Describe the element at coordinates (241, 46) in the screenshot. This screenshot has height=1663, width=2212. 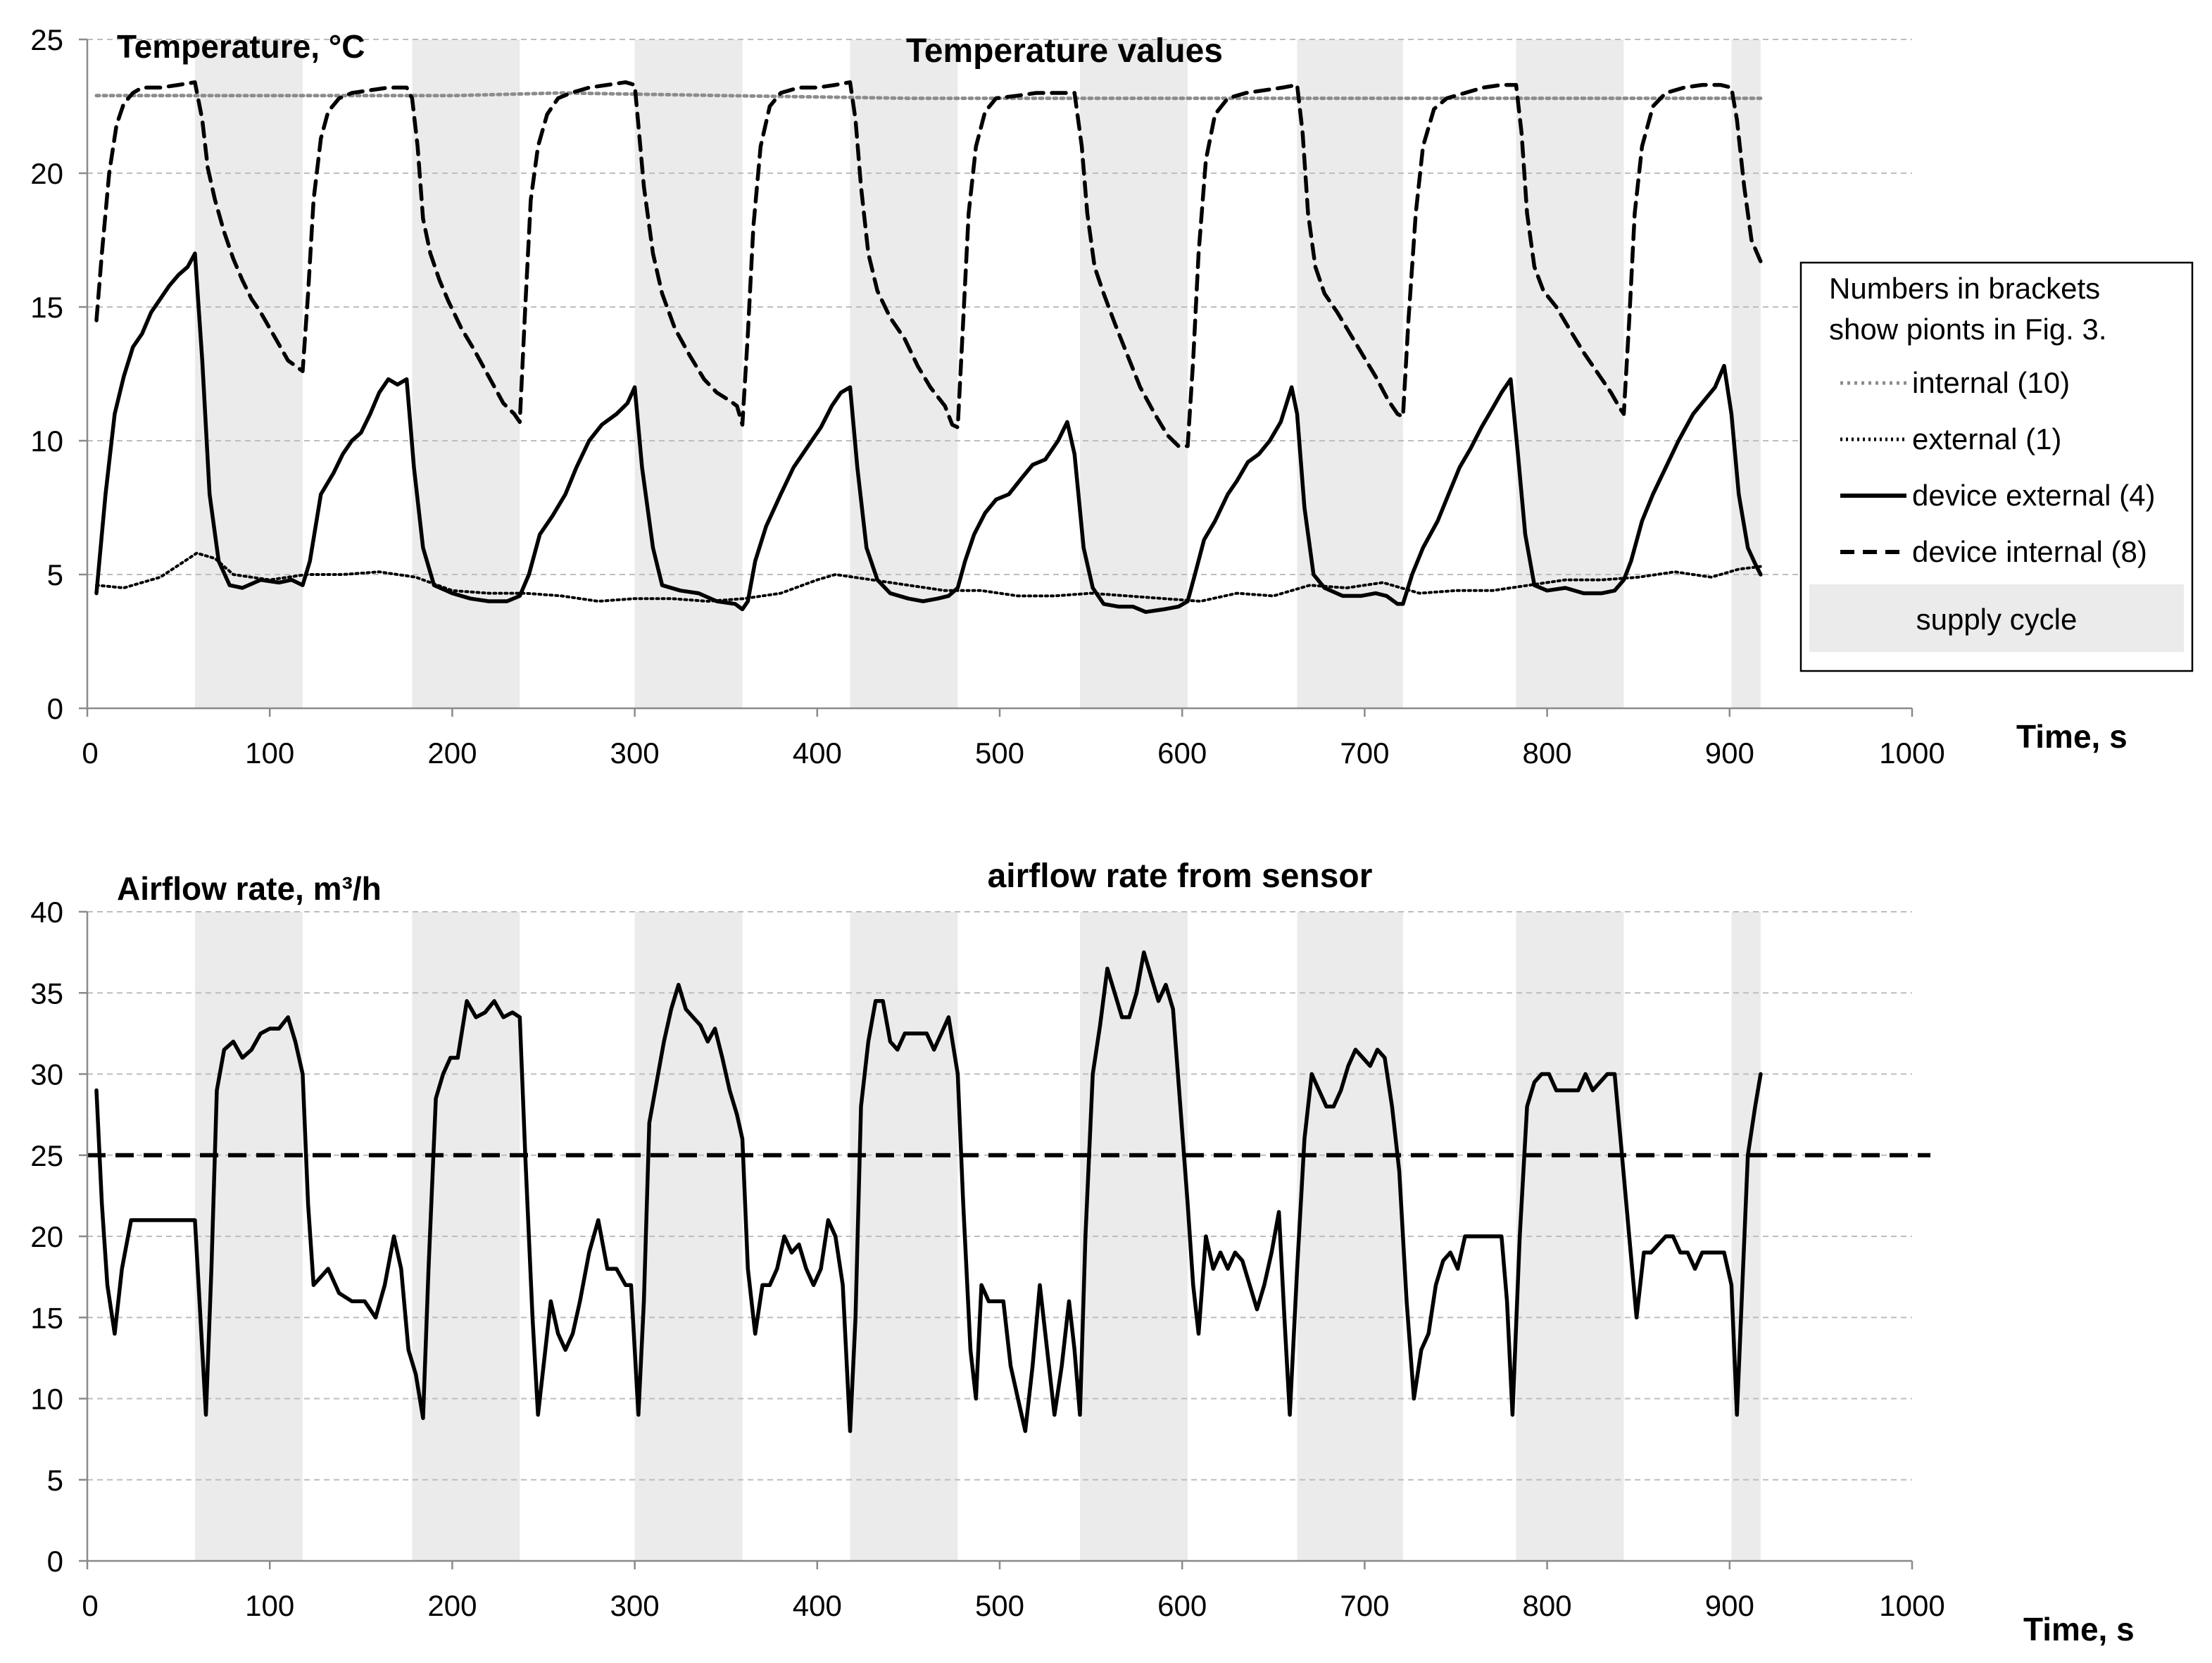
I see `temperature-y-axis-title: Temperature, °C` at that location.